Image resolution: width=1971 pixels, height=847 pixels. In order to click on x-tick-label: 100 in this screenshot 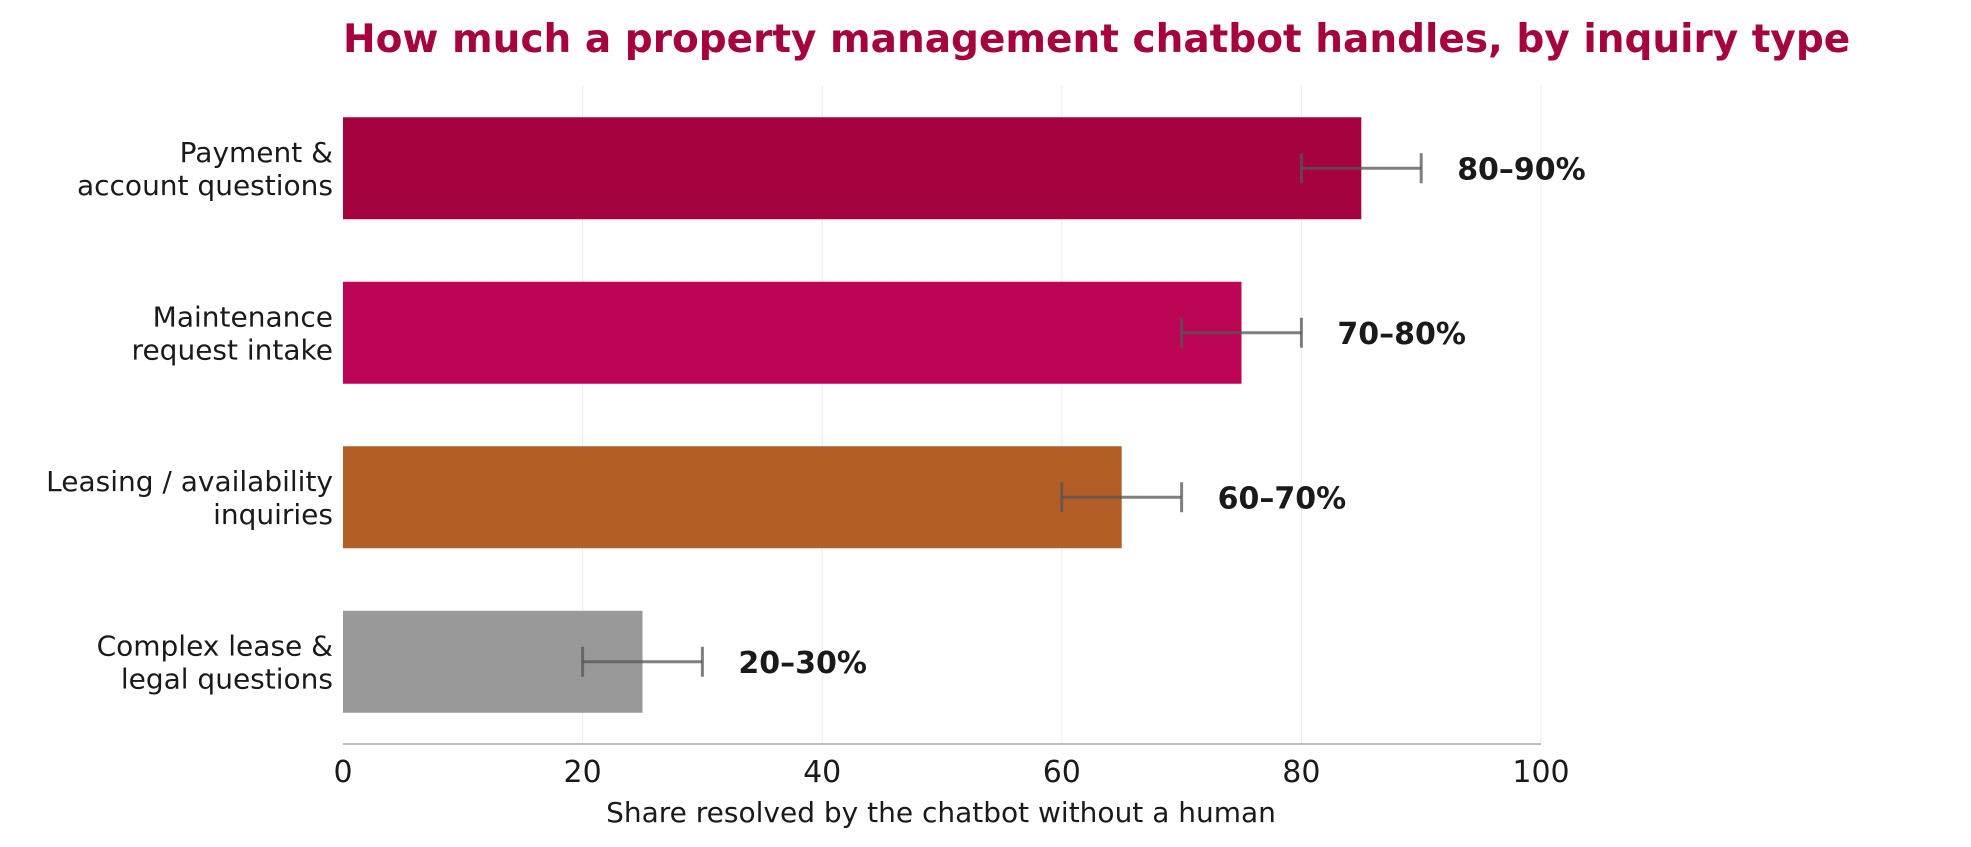, I will do `click(1540, 772)`.